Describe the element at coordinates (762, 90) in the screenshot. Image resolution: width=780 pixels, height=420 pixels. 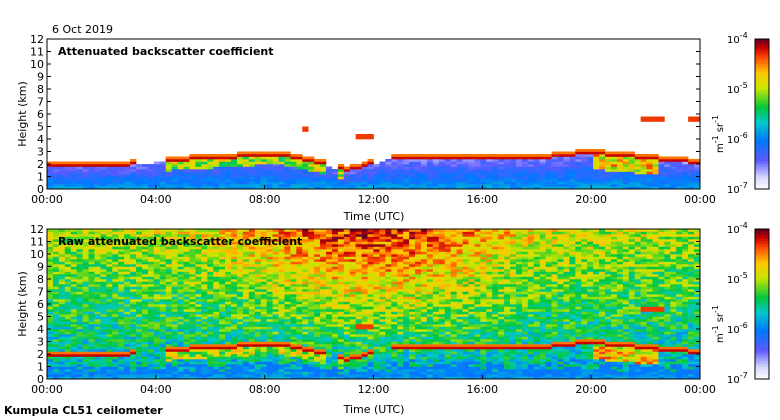
I see `colorbar-swatch` at that location.